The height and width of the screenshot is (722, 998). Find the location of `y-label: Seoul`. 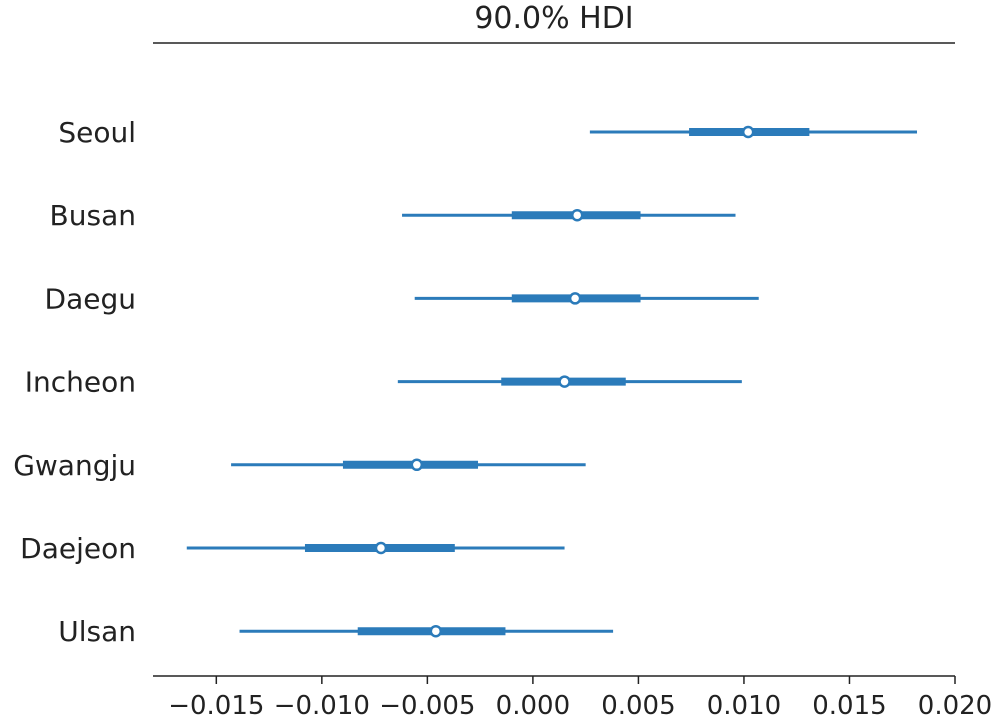

y-label: Seoul is located at coordinates (97, 132).